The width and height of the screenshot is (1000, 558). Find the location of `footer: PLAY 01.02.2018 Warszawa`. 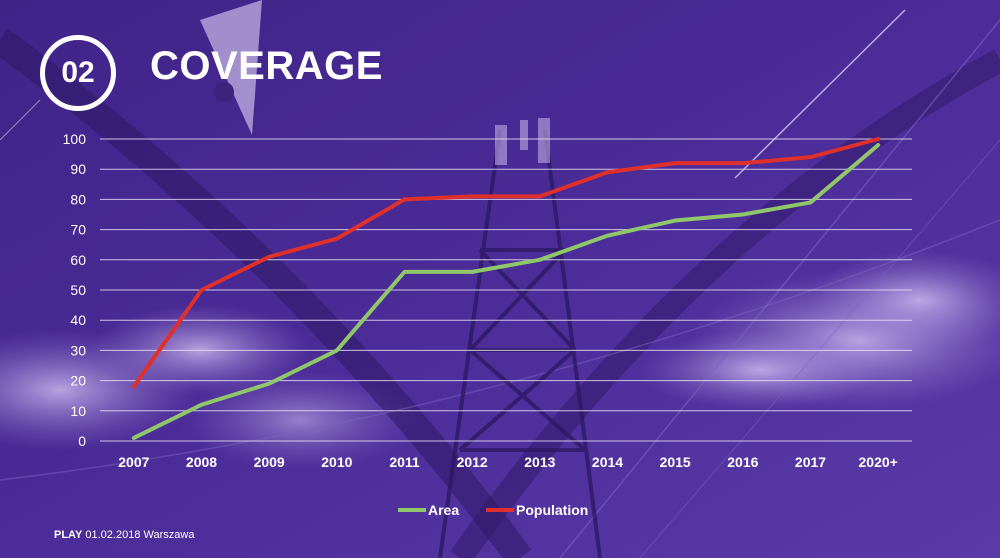

footer: PLAY 01.02.2018 Warszawa is located at coordinates (124, 535).